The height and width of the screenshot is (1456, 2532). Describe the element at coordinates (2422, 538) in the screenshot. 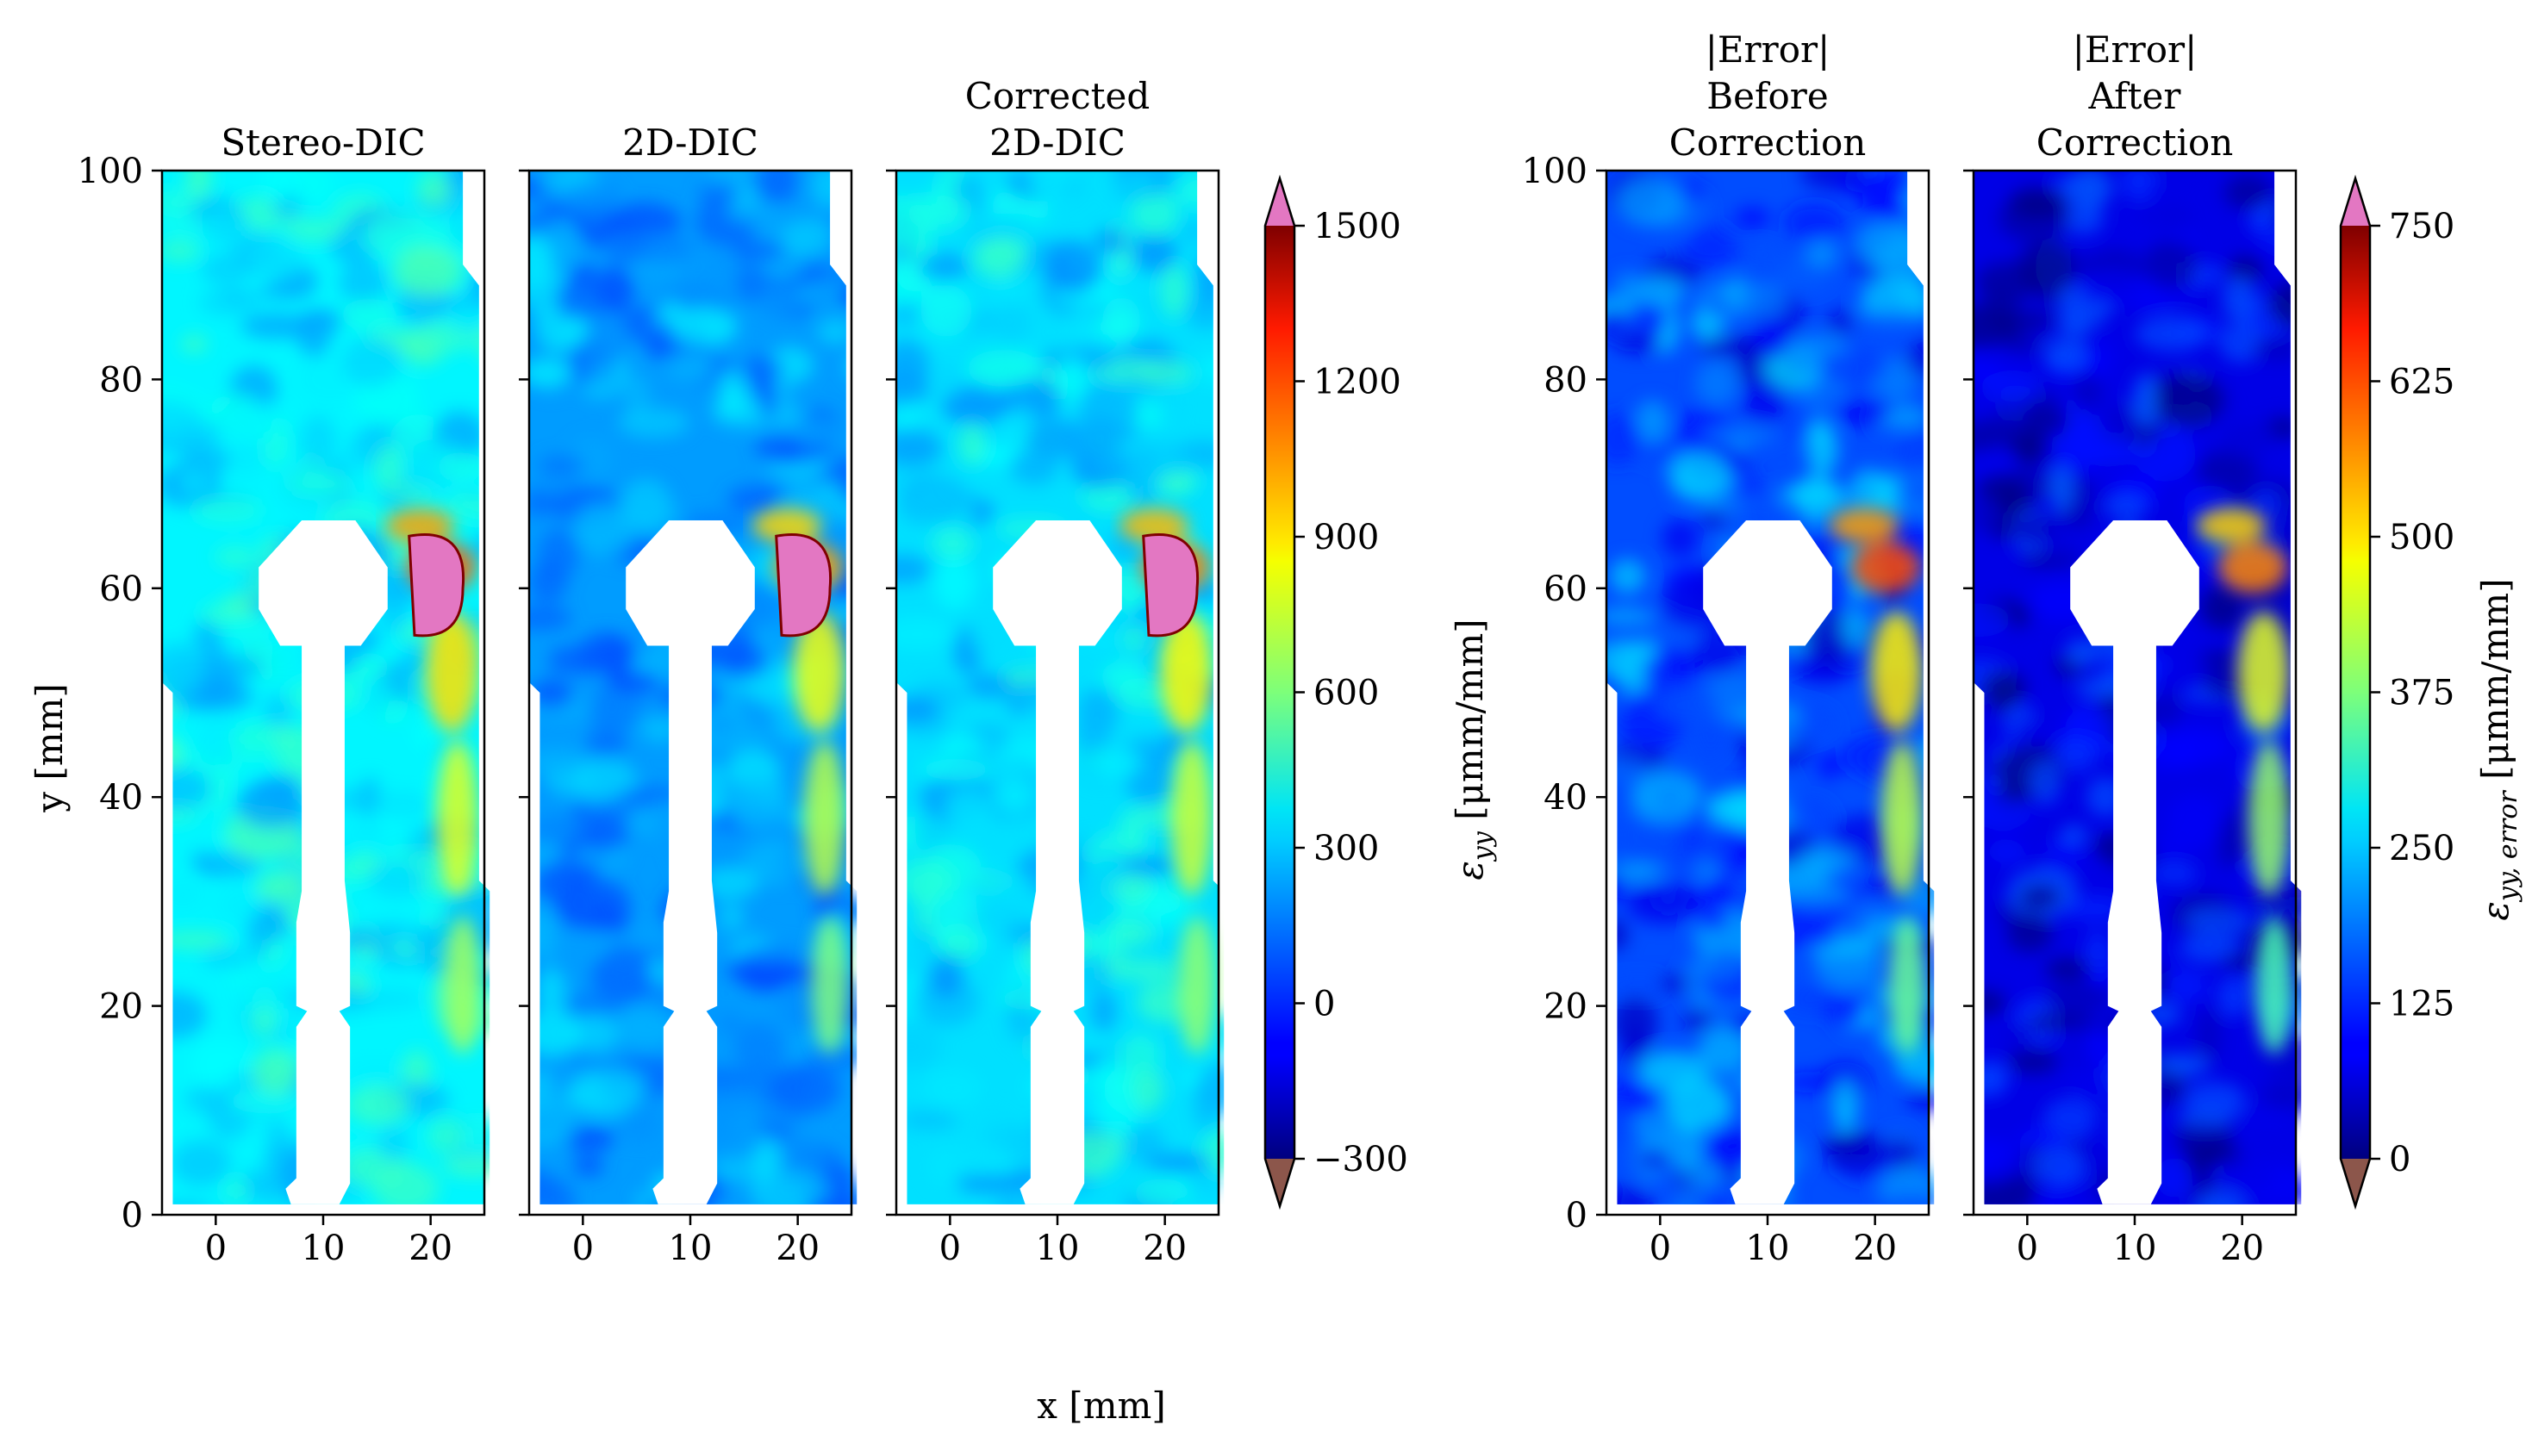

I see `colorbar-tick-label: 500` at that location.